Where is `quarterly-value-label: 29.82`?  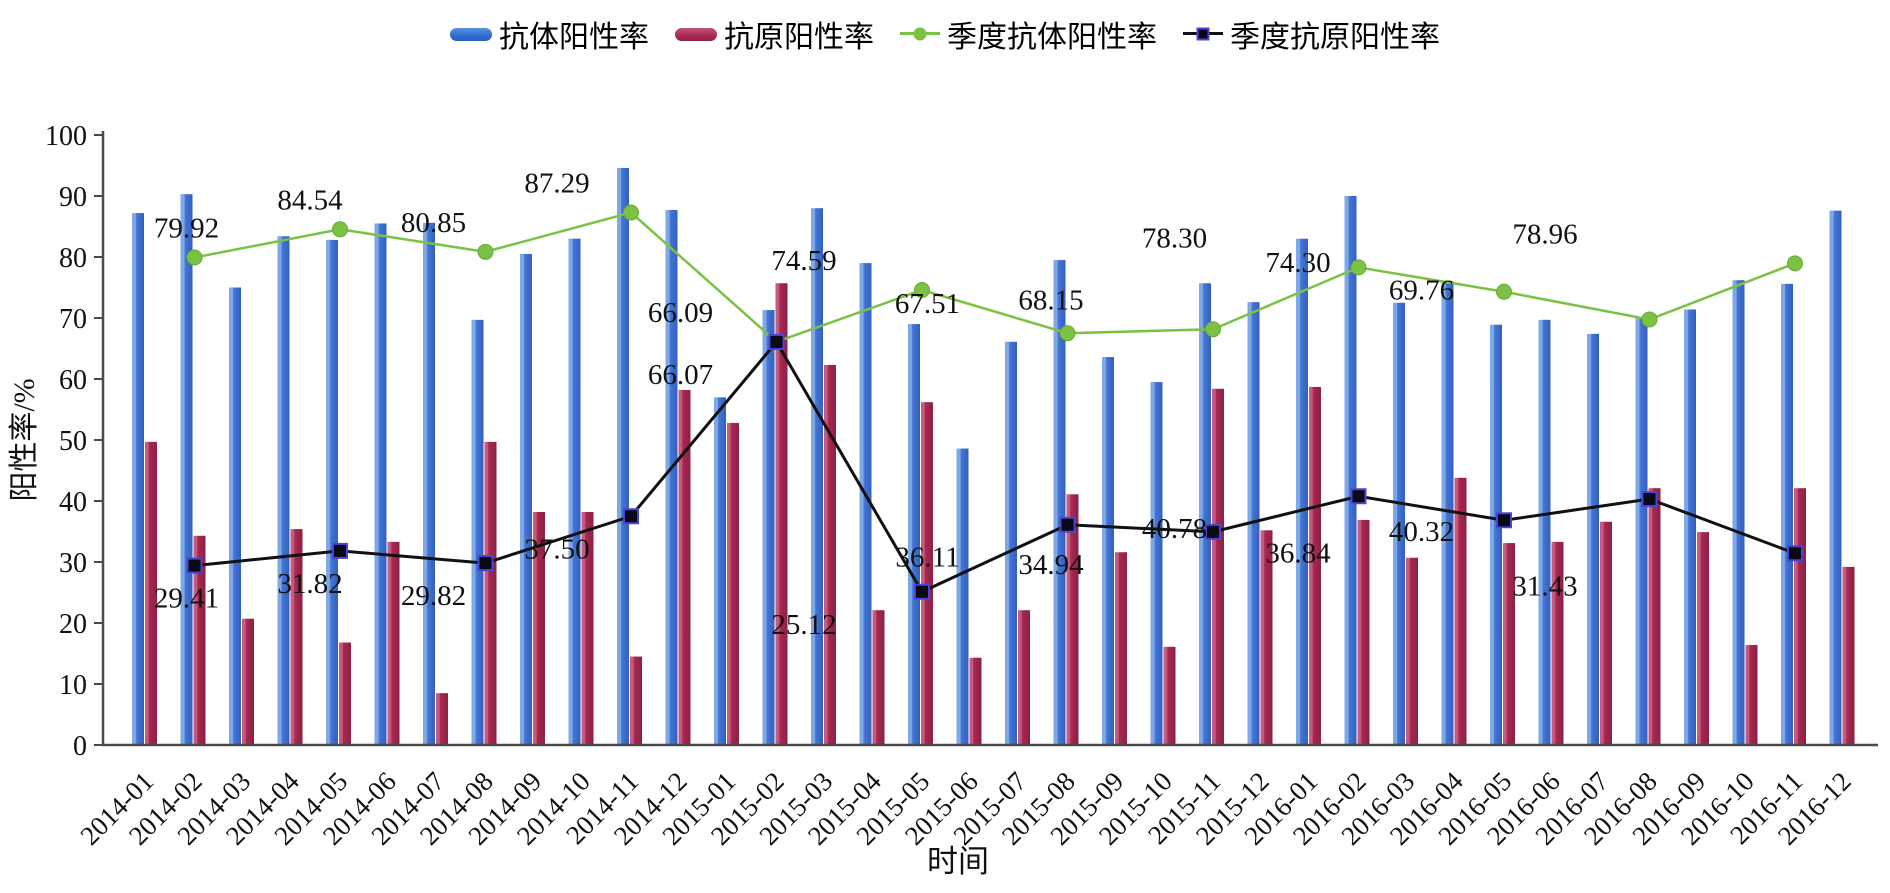 quarterly-value-label: 29.82 is located at coordinates (433, 596).